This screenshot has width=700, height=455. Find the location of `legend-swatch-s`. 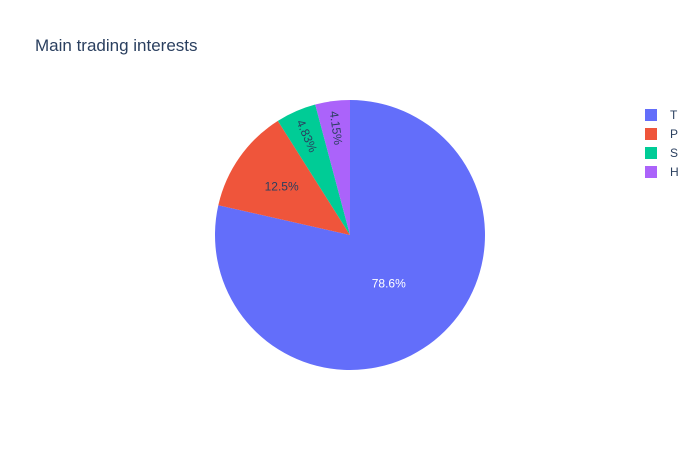

legend-swatch-s is located at coordinates (651, 153).